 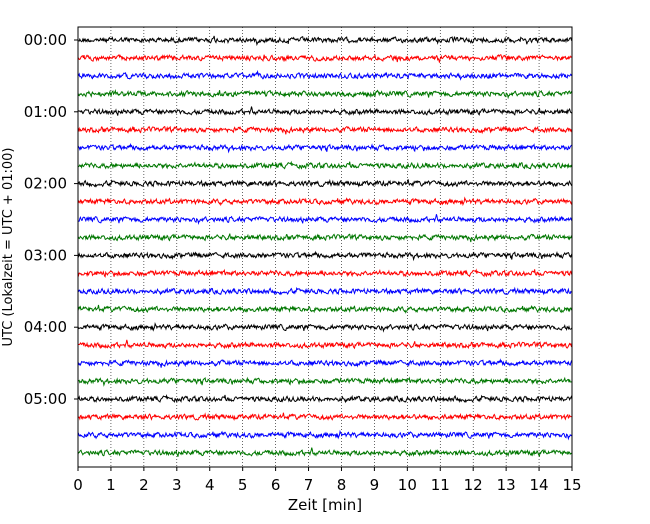 What do you see at coordinates (210, 485) in the screenshot?
I see `x-tick-label: 4` at bounding box center [210, 485].